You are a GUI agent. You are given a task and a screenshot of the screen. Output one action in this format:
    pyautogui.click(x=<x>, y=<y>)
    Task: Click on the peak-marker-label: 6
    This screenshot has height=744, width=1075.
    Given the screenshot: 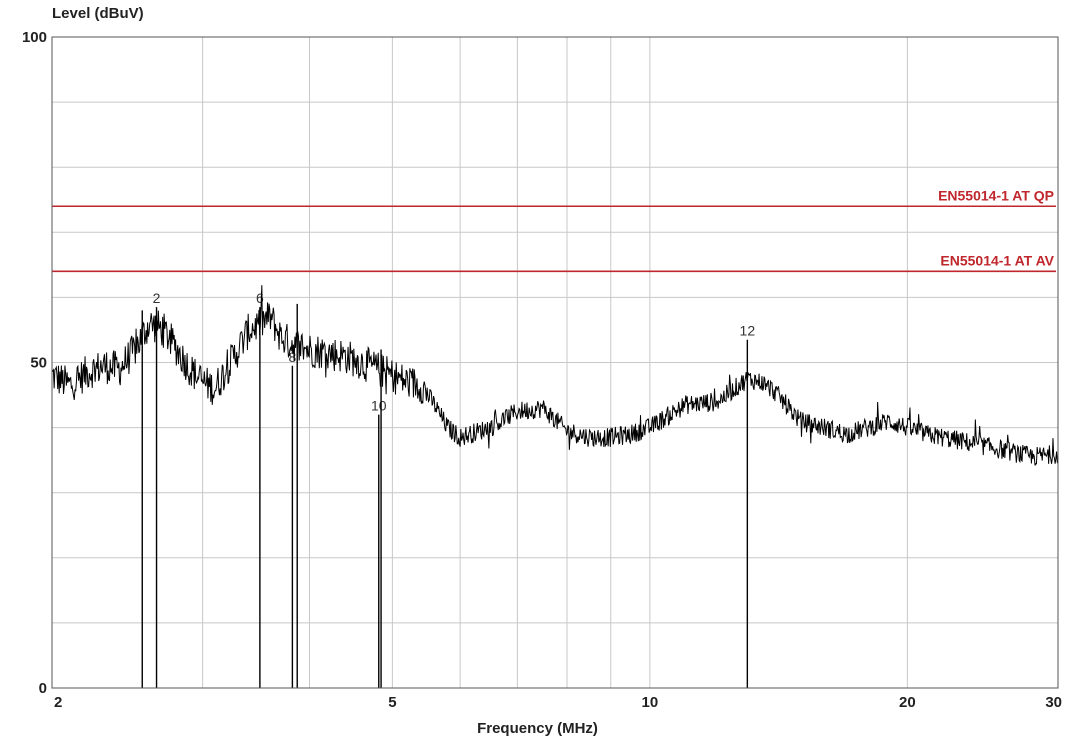 What is the action you would take?
    pyautogui.click(x=260, y=298)
    